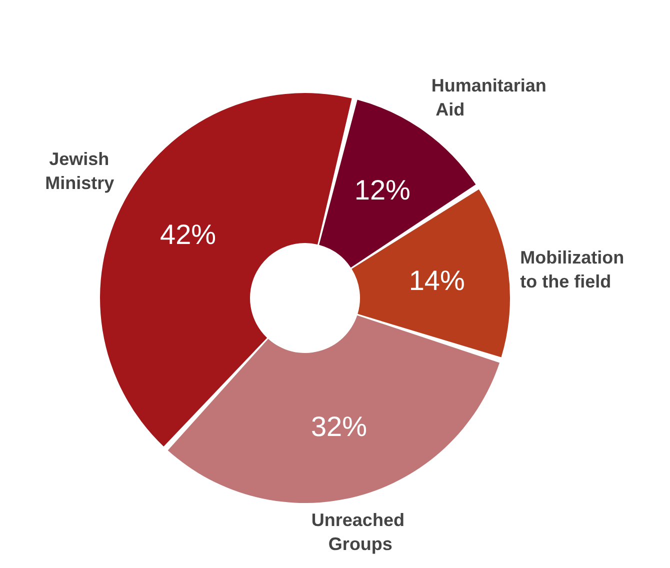  Describe the element at coordinates (575, 269) in the screenshot. I see `slice-label: Mobilization to the field` at that location.